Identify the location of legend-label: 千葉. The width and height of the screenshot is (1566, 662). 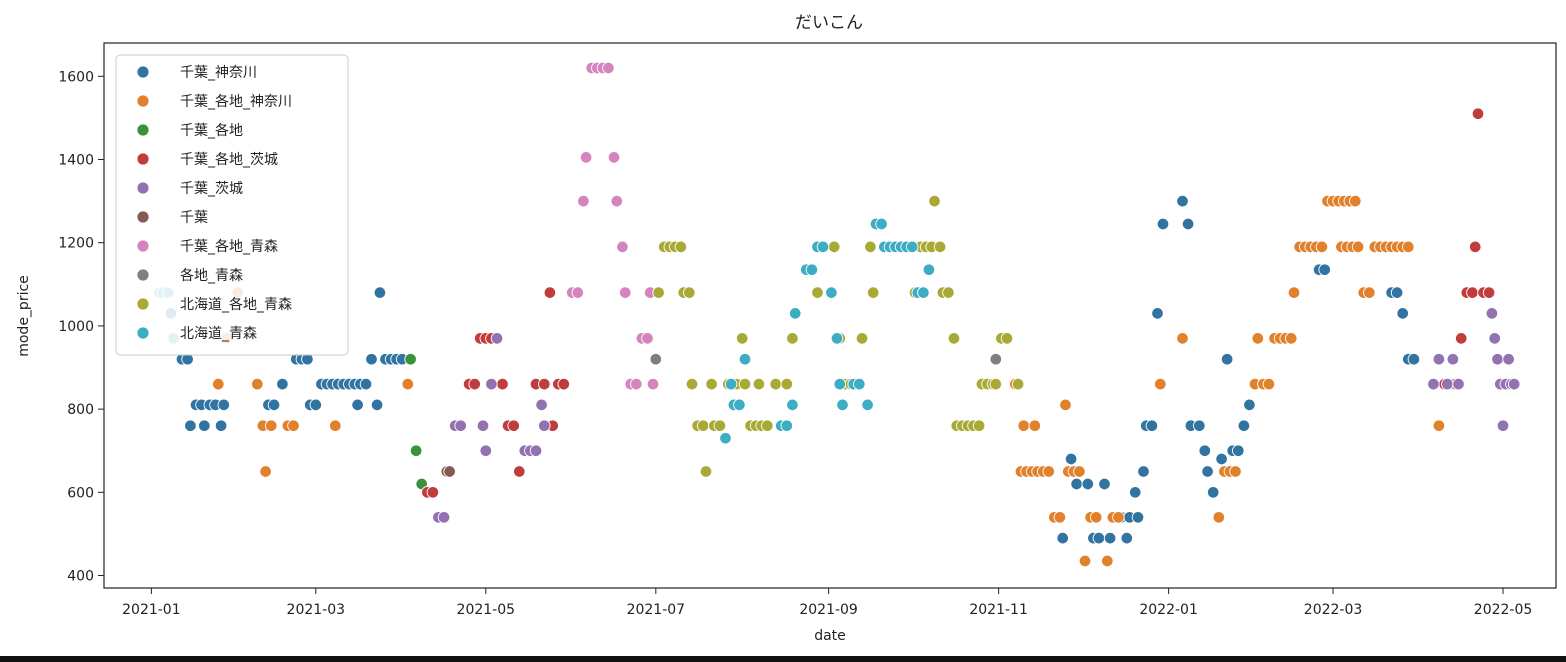
(194, 218).